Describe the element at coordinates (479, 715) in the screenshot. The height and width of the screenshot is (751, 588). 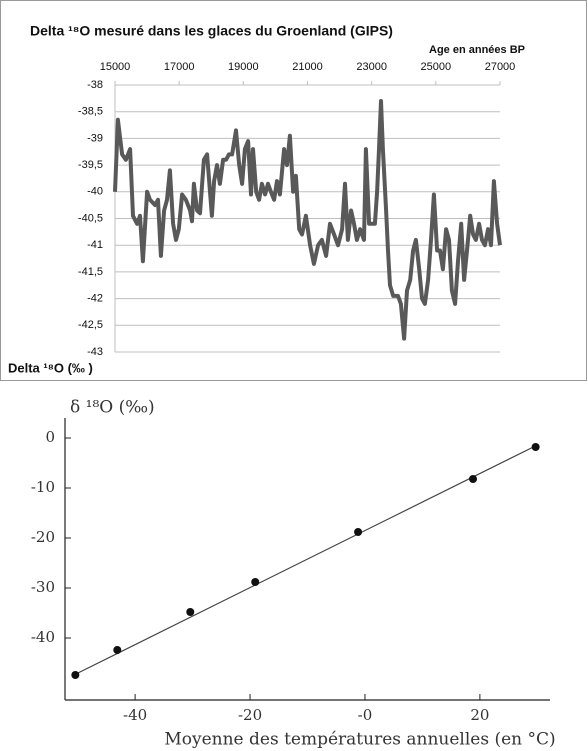
I see `x-tick-label: 20` at that location.